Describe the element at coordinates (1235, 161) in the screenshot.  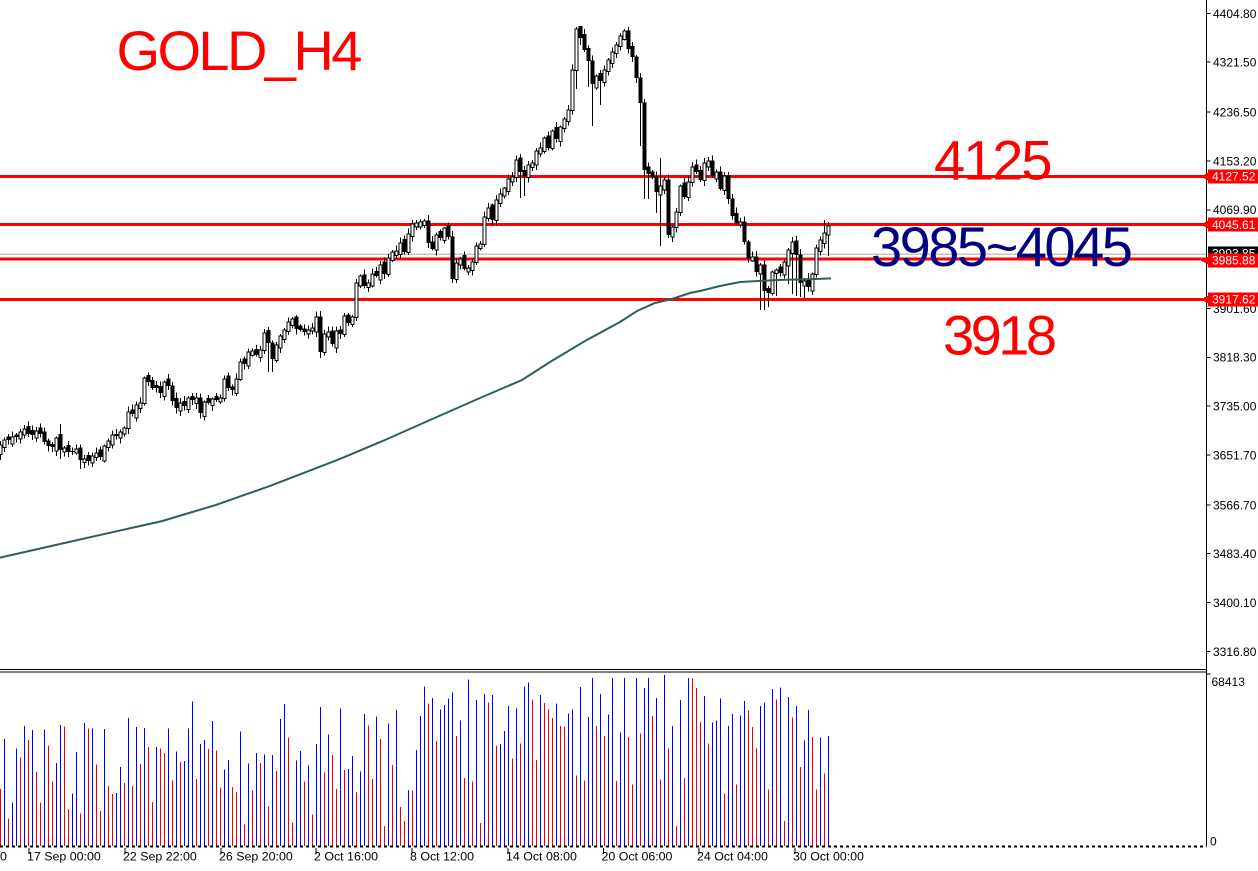
I see `svg-text: 4153.20` at that location.